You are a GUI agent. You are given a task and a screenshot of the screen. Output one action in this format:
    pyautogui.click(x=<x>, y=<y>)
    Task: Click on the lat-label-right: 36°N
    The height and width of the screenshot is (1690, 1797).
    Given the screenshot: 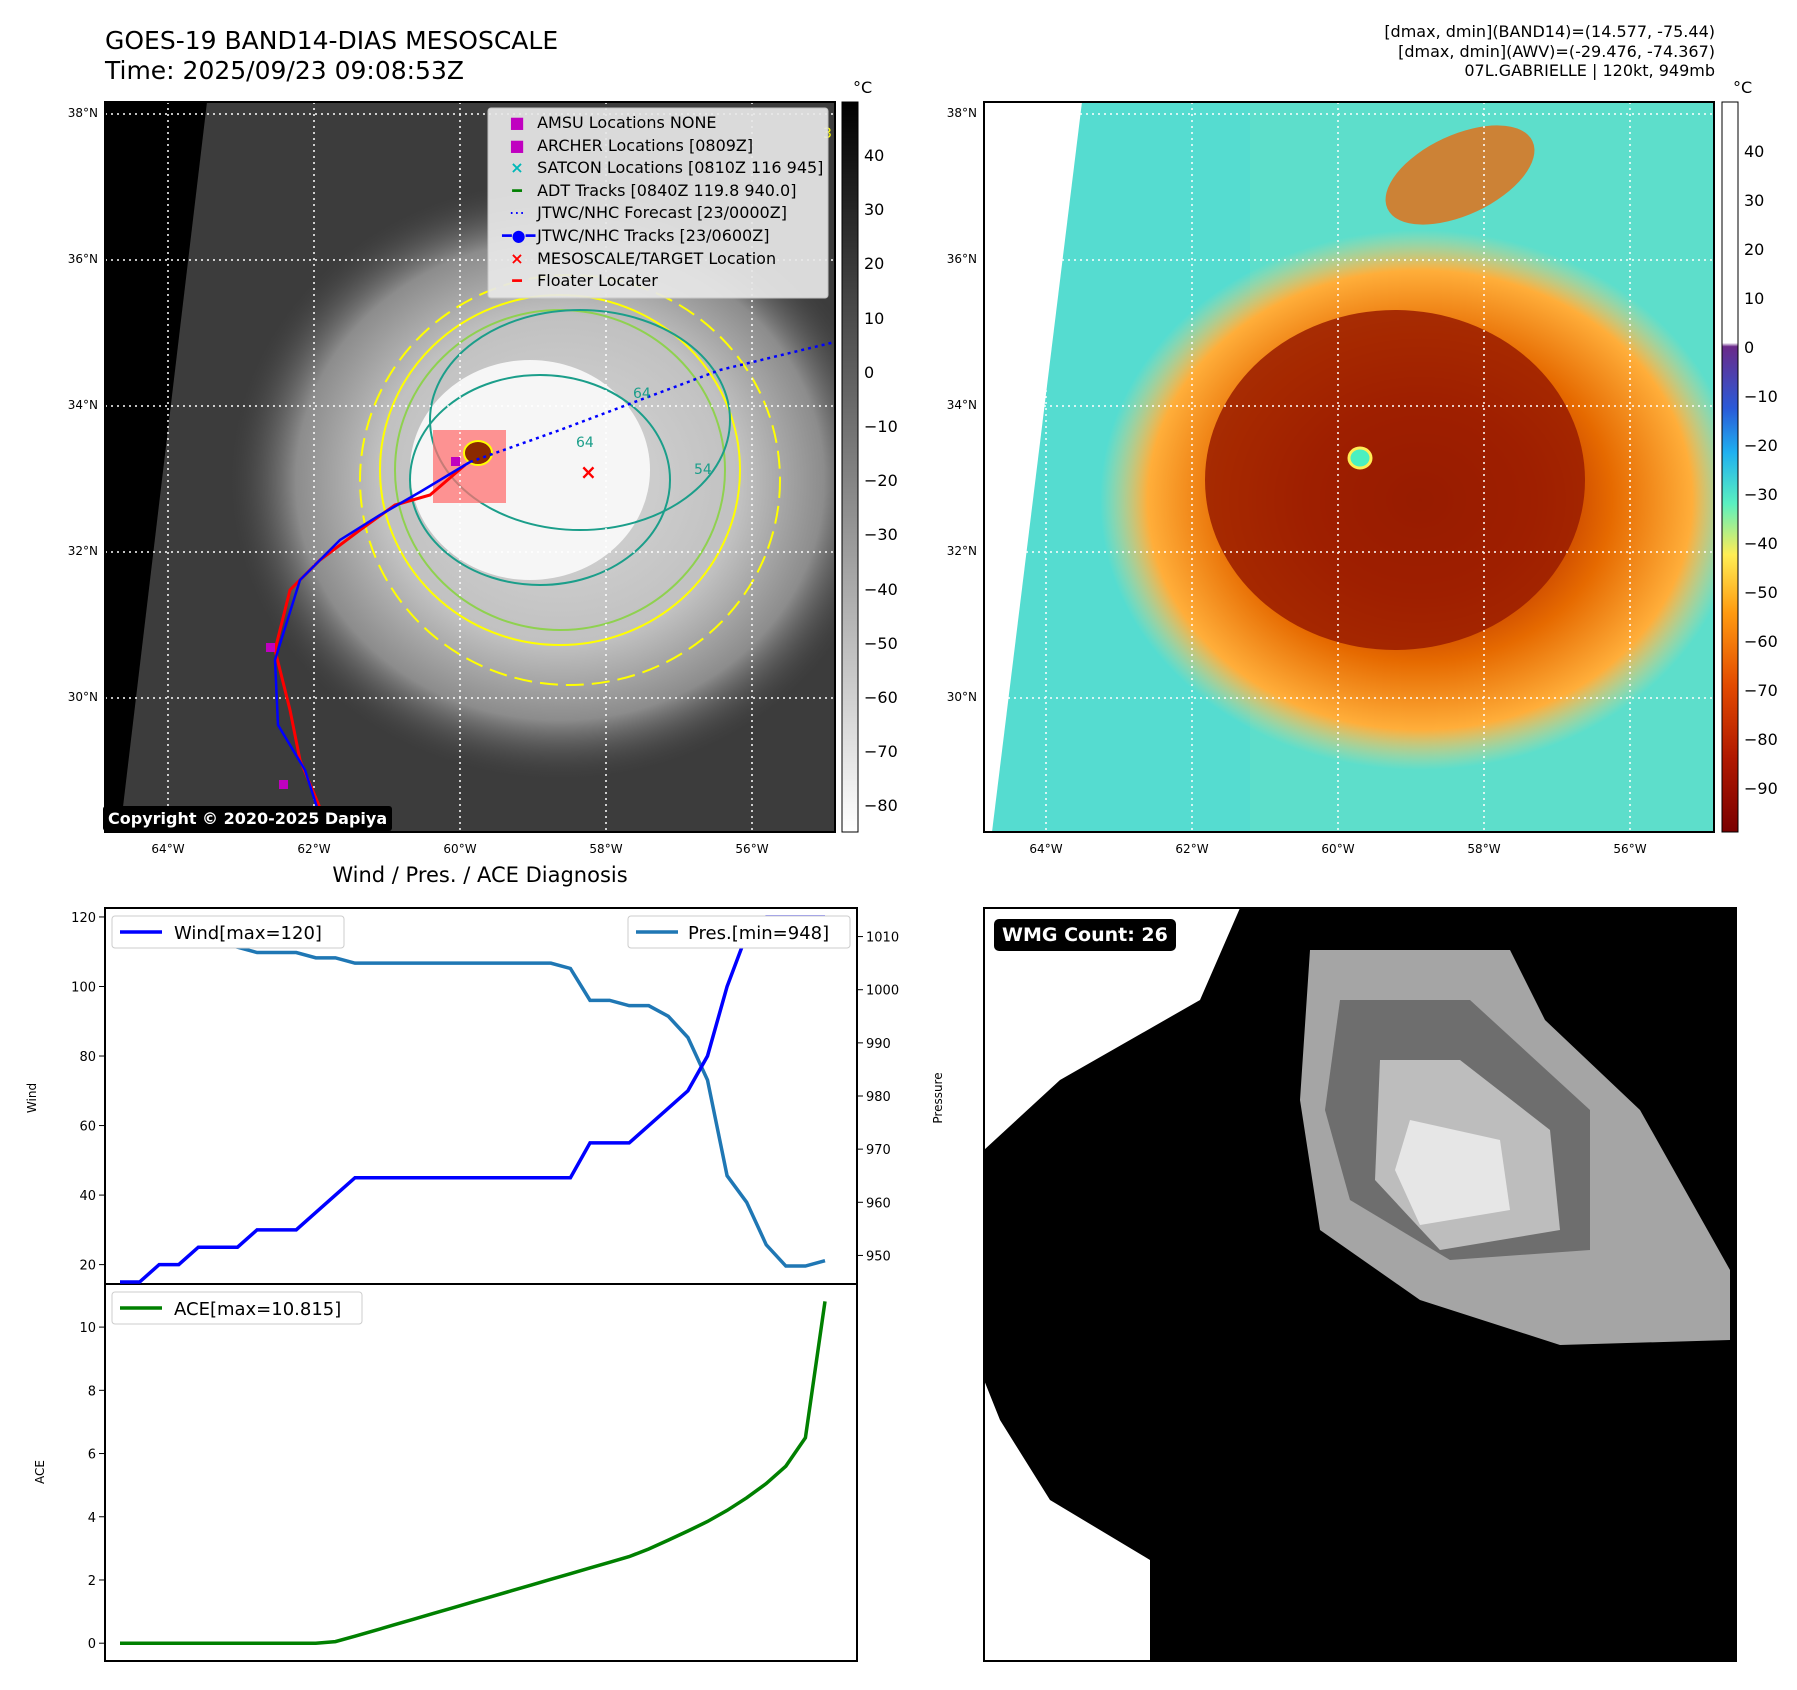 What is the action you would take?
    pyautogui.click(x=961, y=259)
    